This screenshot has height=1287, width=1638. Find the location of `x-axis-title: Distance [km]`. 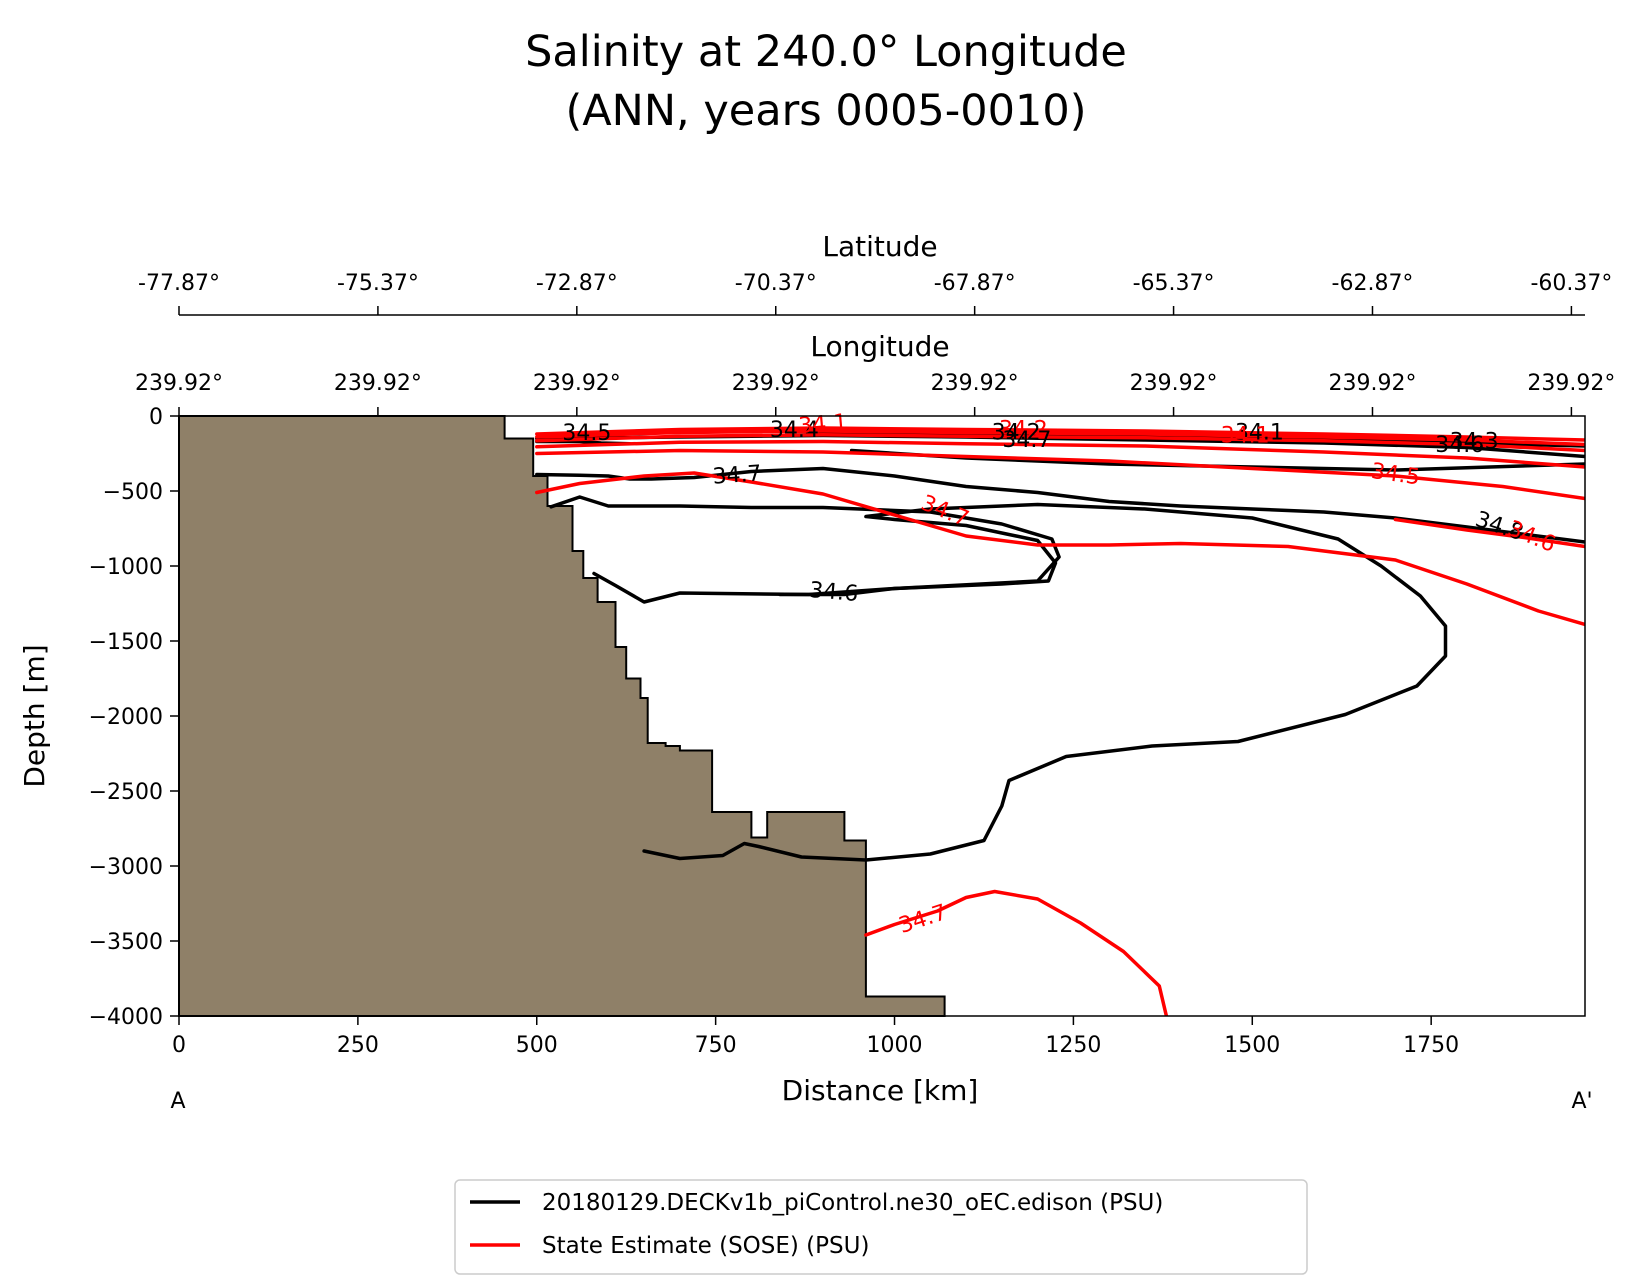

x-axis-title: Distance [km] is located at coordinates (880, 1090).